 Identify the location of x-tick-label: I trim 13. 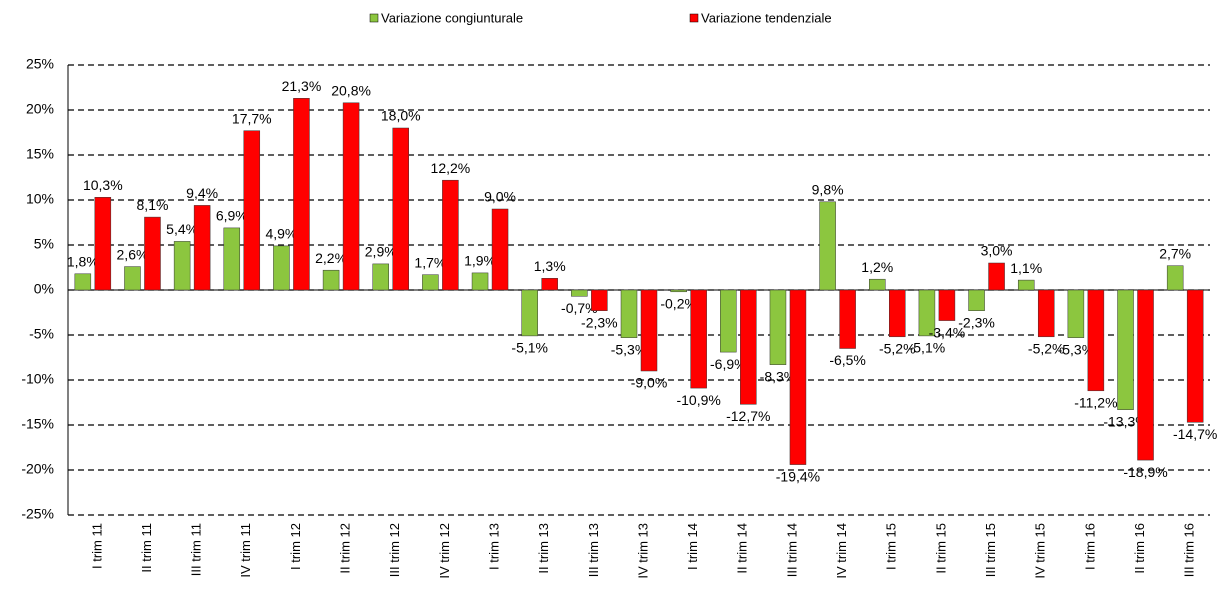
(493, 546).